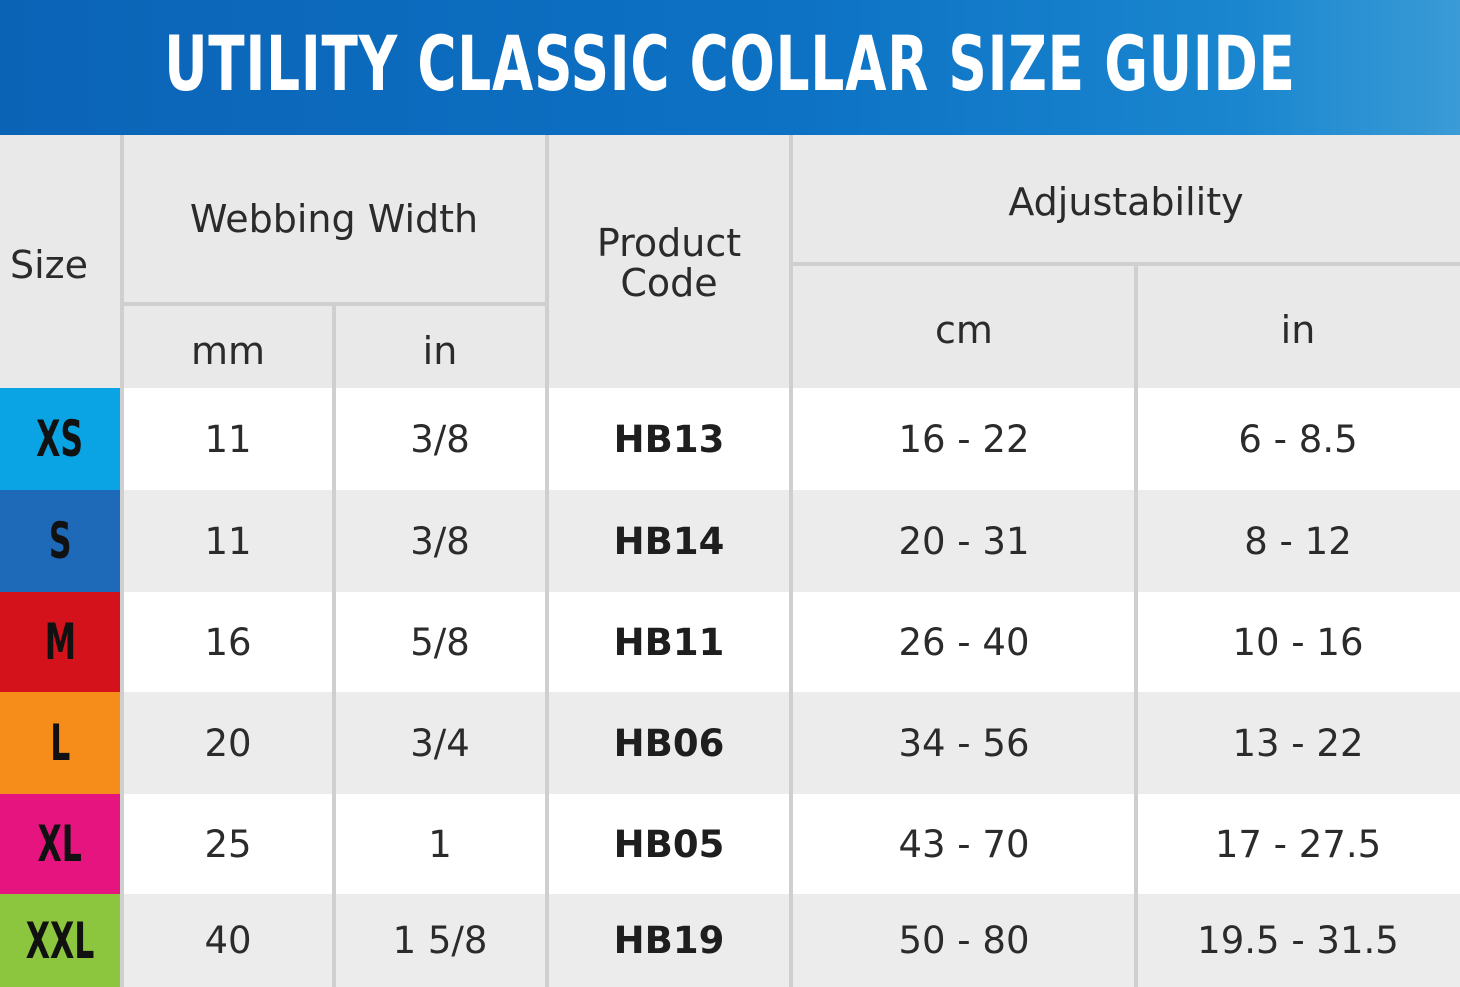 This screenshot has width=1460, height=987. I want to click on size-label: M, so click(60, 642).